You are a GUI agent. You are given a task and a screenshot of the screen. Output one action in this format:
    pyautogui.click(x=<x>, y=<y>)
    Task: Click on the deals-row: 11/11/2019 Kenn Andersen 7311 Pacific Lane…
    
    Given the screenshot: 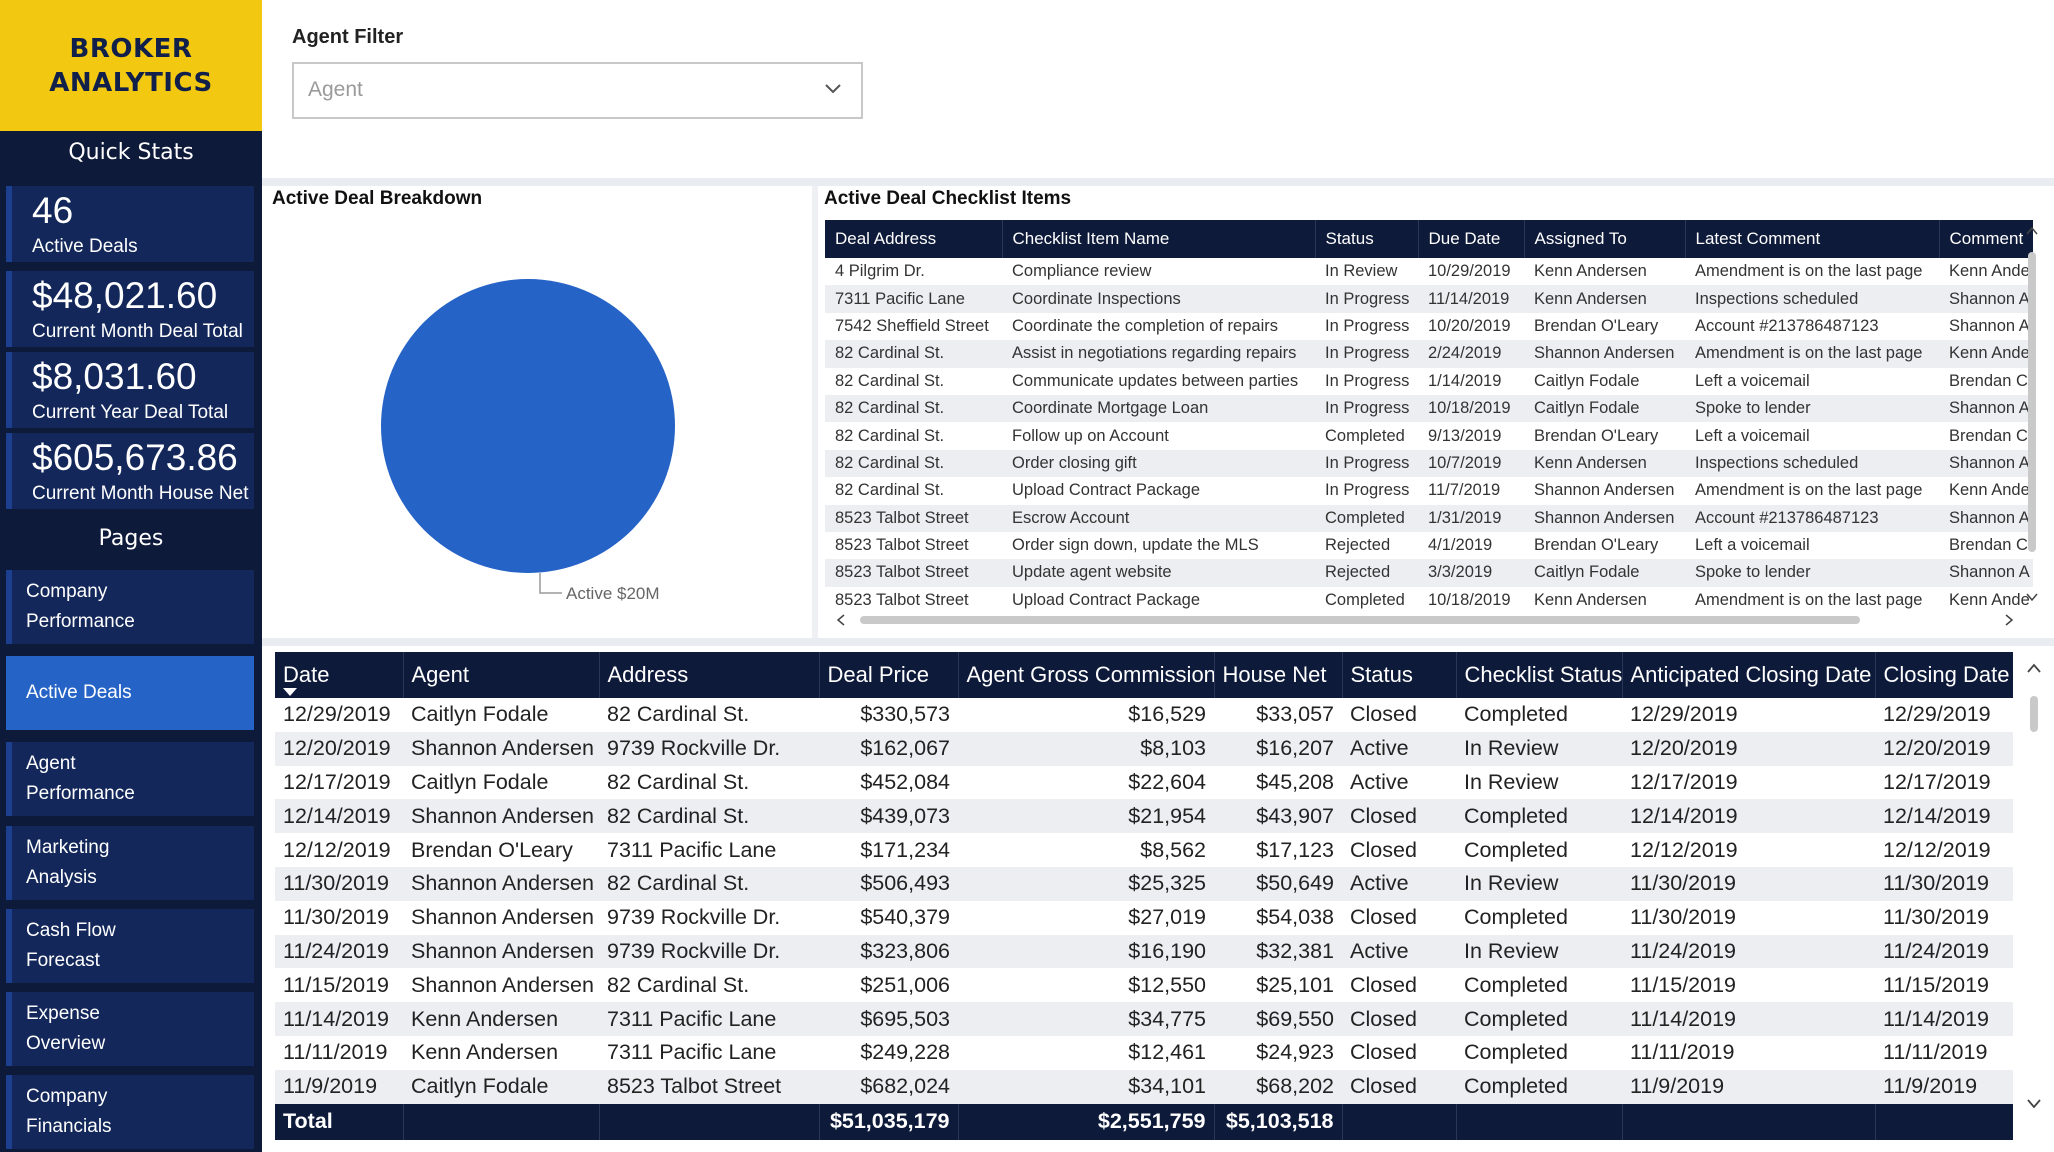 What is the action you would take?
    pyautogui.click(x=1144, y=1053)
    